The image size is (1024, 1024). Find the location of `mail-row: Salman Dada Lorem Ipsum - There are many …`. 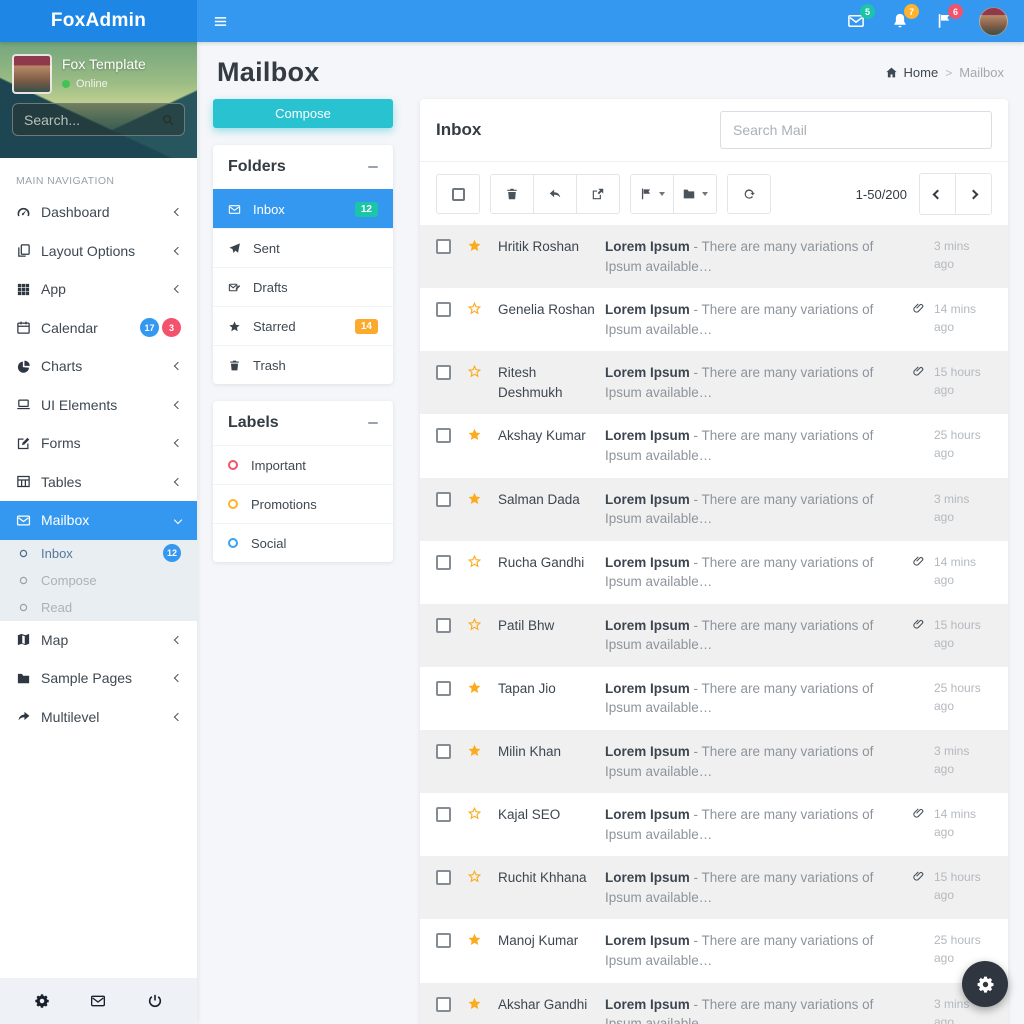

mail-row: Salman Dada Lorem Ipsum - There are many … is located at coordinates (714, 509).